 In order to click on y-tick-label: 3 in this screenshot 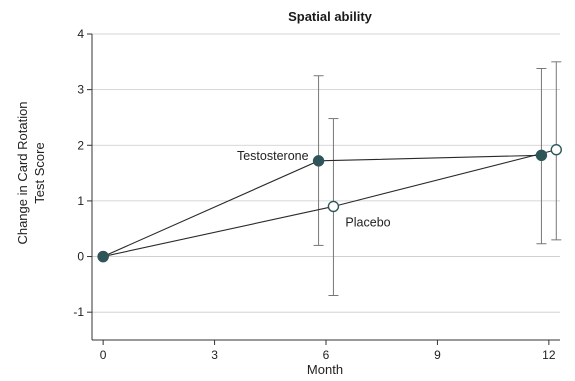, I will do `click(80, 90)`.